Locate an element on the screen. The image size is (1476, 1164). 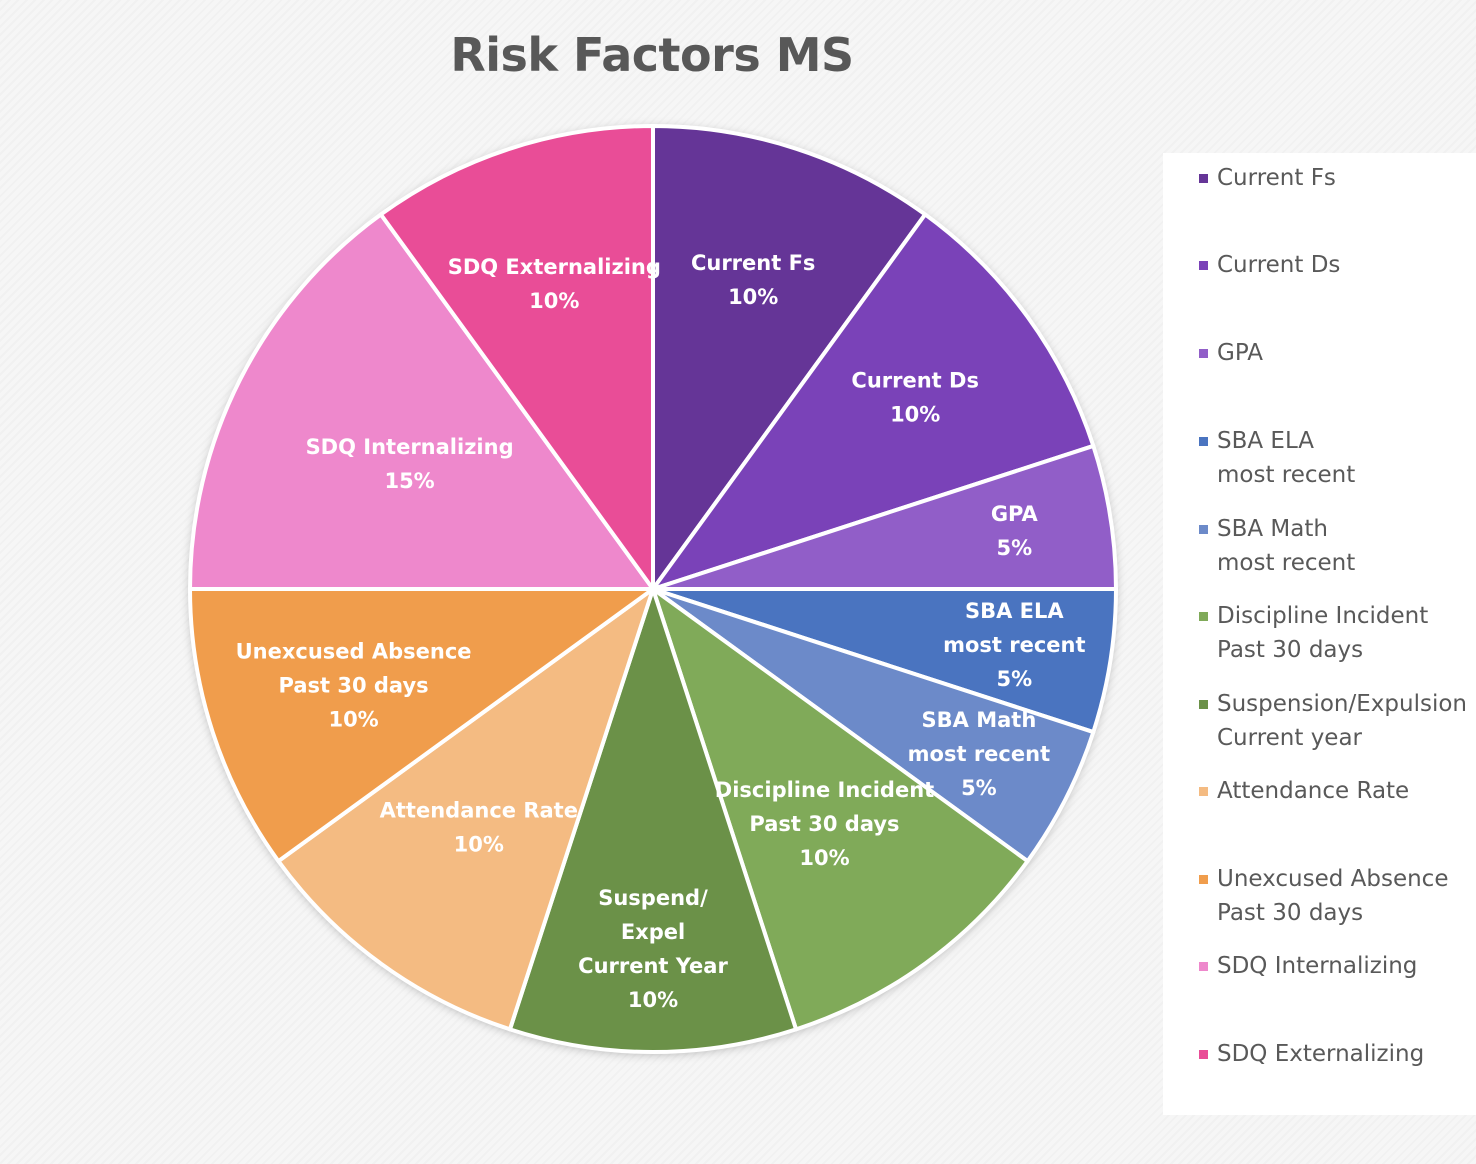
legend-label: Suspension/Expulsion Current year is located at coordinates (1342, 721).